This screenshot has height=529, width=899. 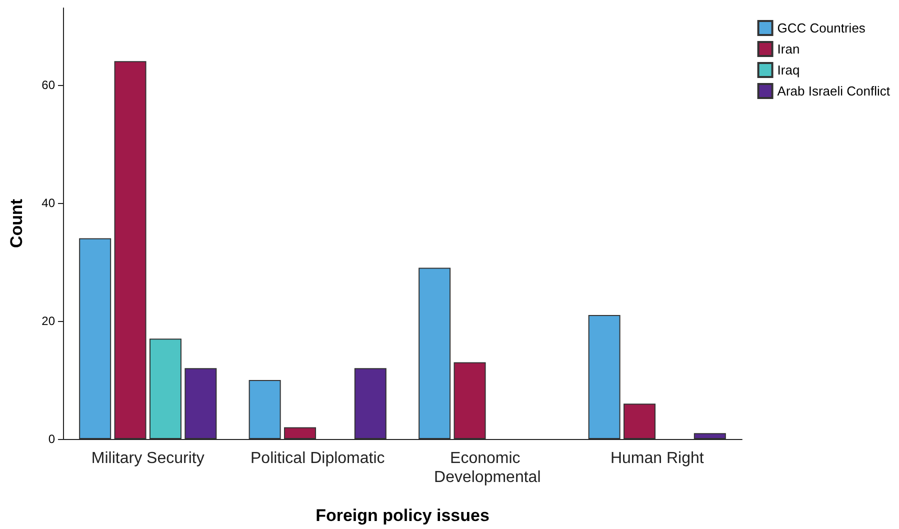 What do you see at coordinates (317, 458) in the screenshot?
I see `x-tick-label: Political Diplomatic` at bounding box center [317, 458].